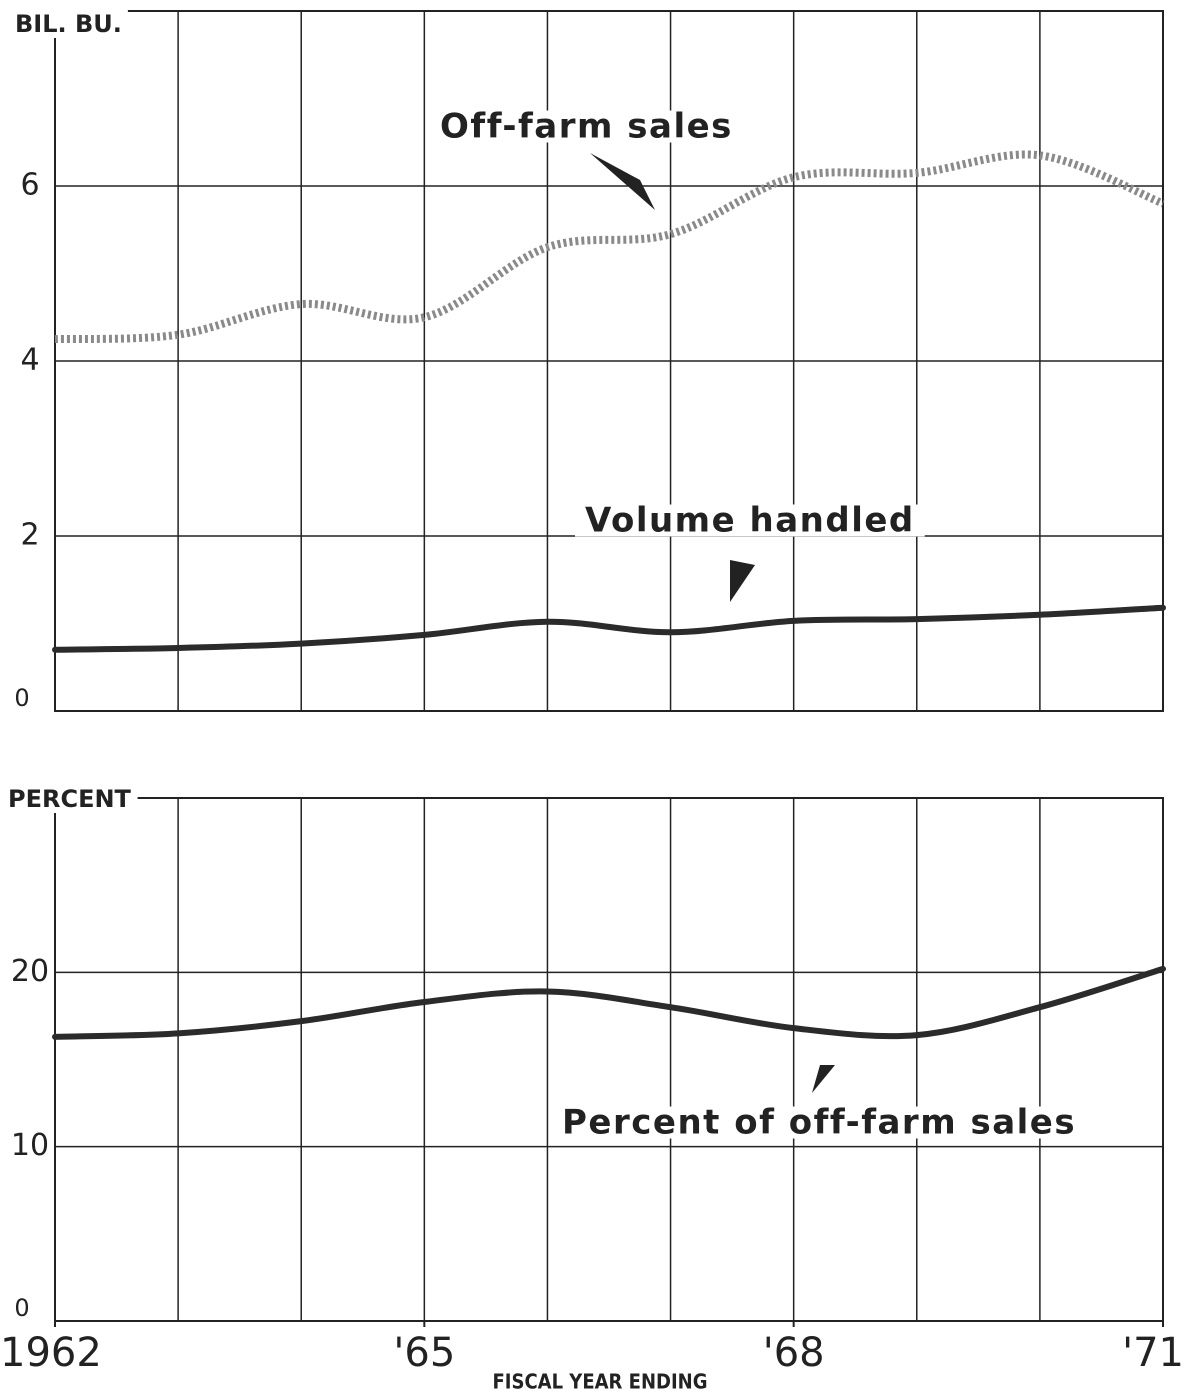 The width and height of the screenshot is (1184, 1394). What do you see at coordinates (51, 1353) in the screenshot?
I see `x-tick-label: 1962` at bounding box center [51, 1353].